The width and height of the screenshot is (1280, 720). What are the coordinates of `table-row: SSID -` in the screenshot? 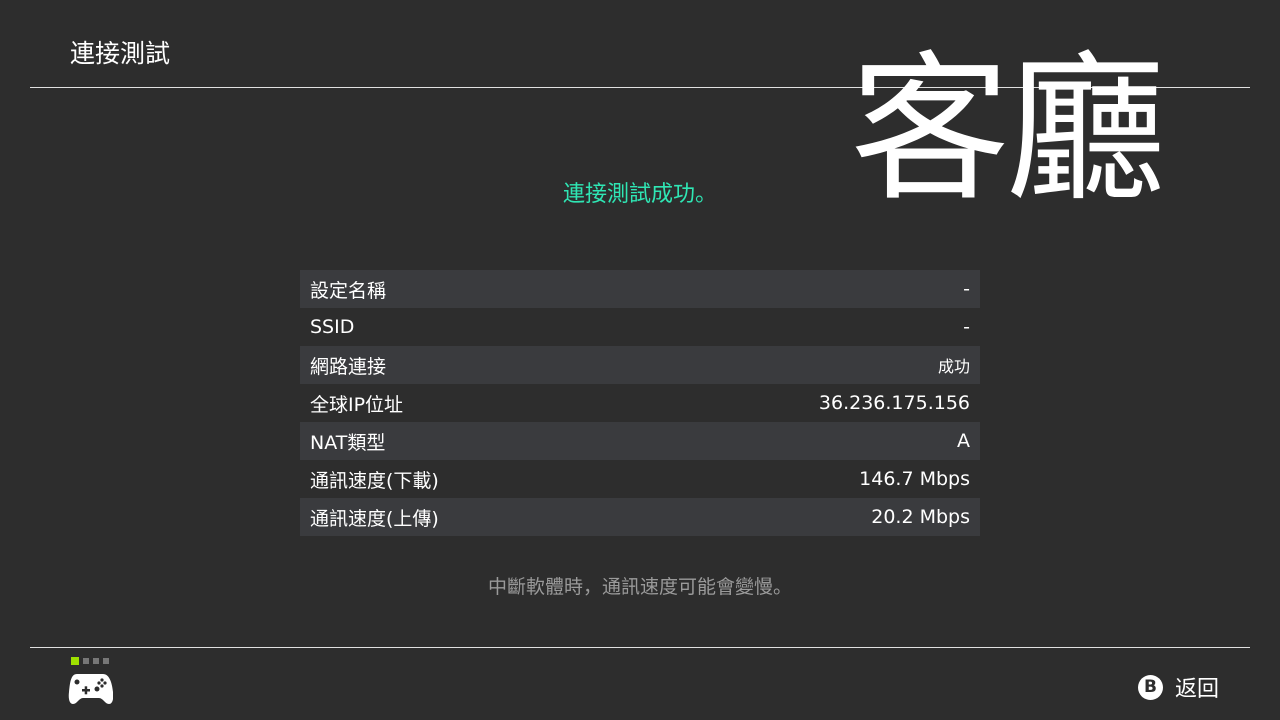 It's located at (640, 327).